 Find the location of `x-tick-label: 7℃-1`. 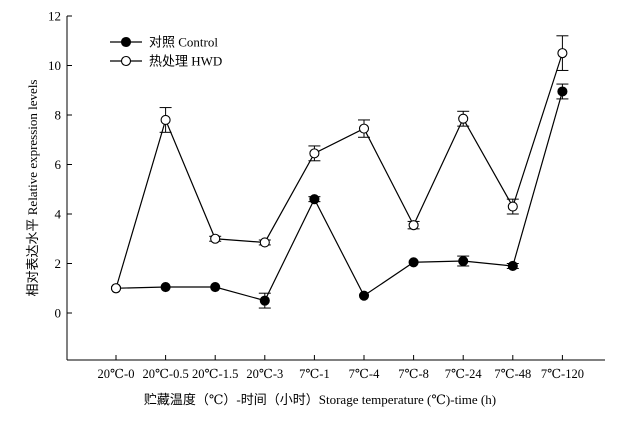

x-tick-label: 7℃-1 is located at coordinates (314, 374).